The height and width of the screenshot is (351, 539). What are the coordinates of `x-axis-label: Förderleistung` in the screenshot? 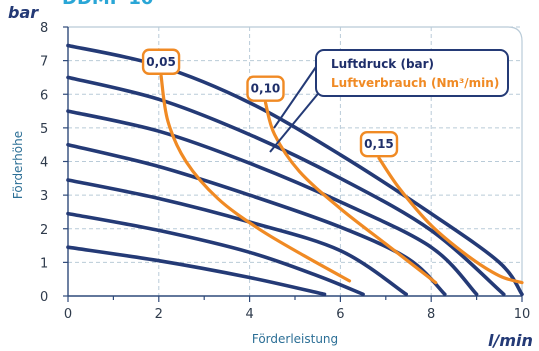 It's located at (295, 339).